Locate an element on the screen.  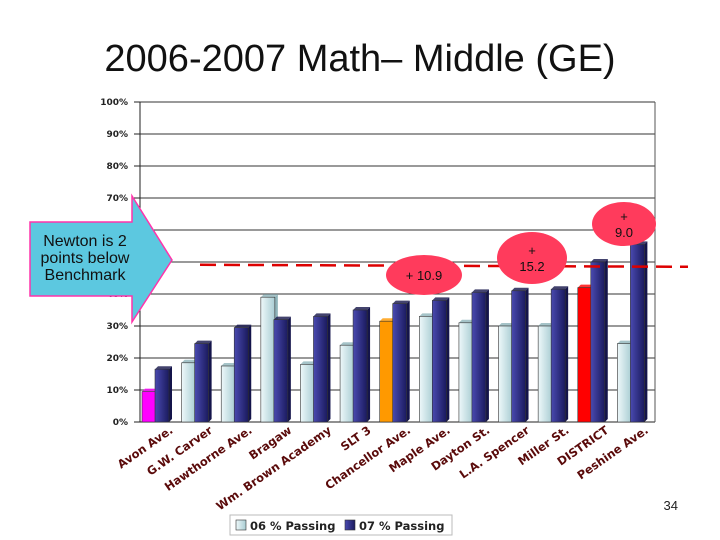
gain-bubble-2-label: + is located at coordinates (532, 250).